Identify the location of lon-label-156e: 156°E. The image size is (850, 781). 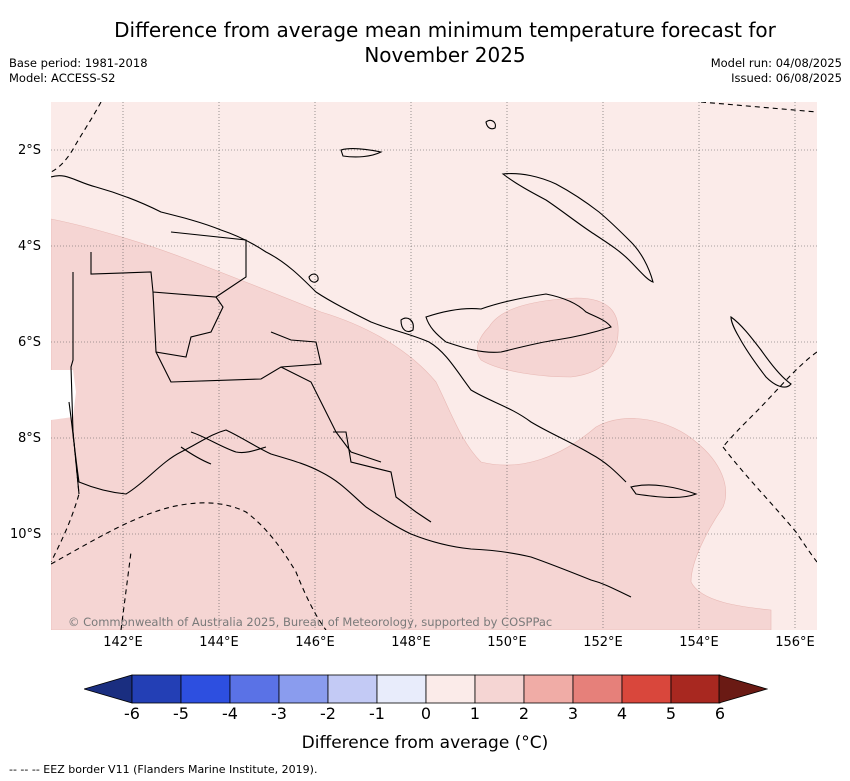
(795, 642).